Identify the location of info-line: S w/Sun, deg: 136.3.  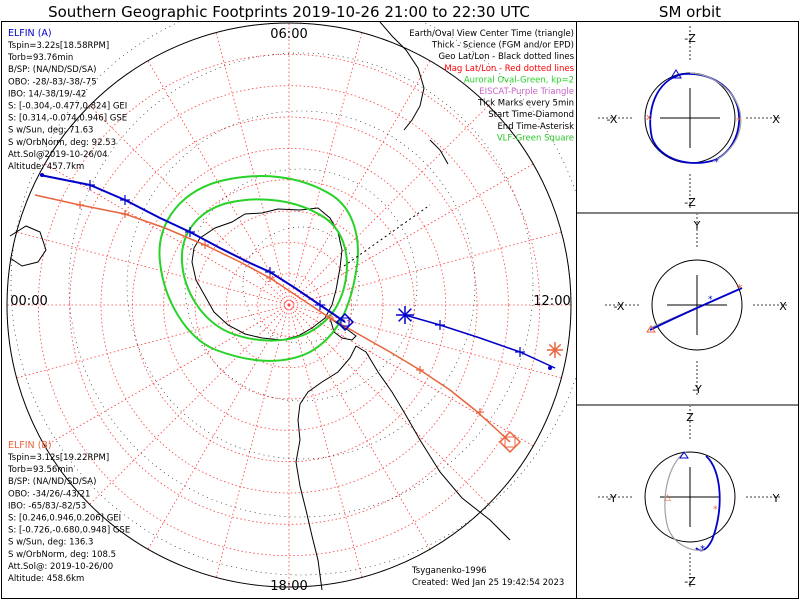
(50, 543).